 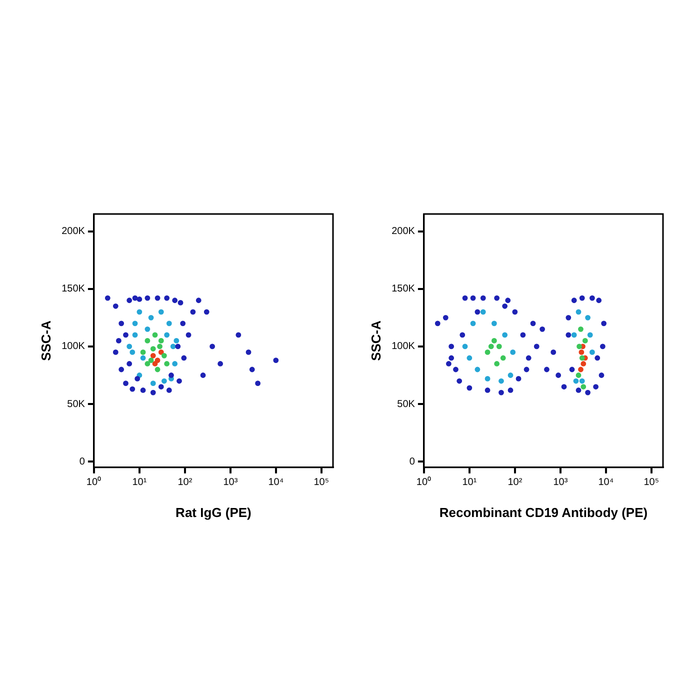 I want to click on x-axis-title: Rat IgG (PE), so click(x=214, y=512).